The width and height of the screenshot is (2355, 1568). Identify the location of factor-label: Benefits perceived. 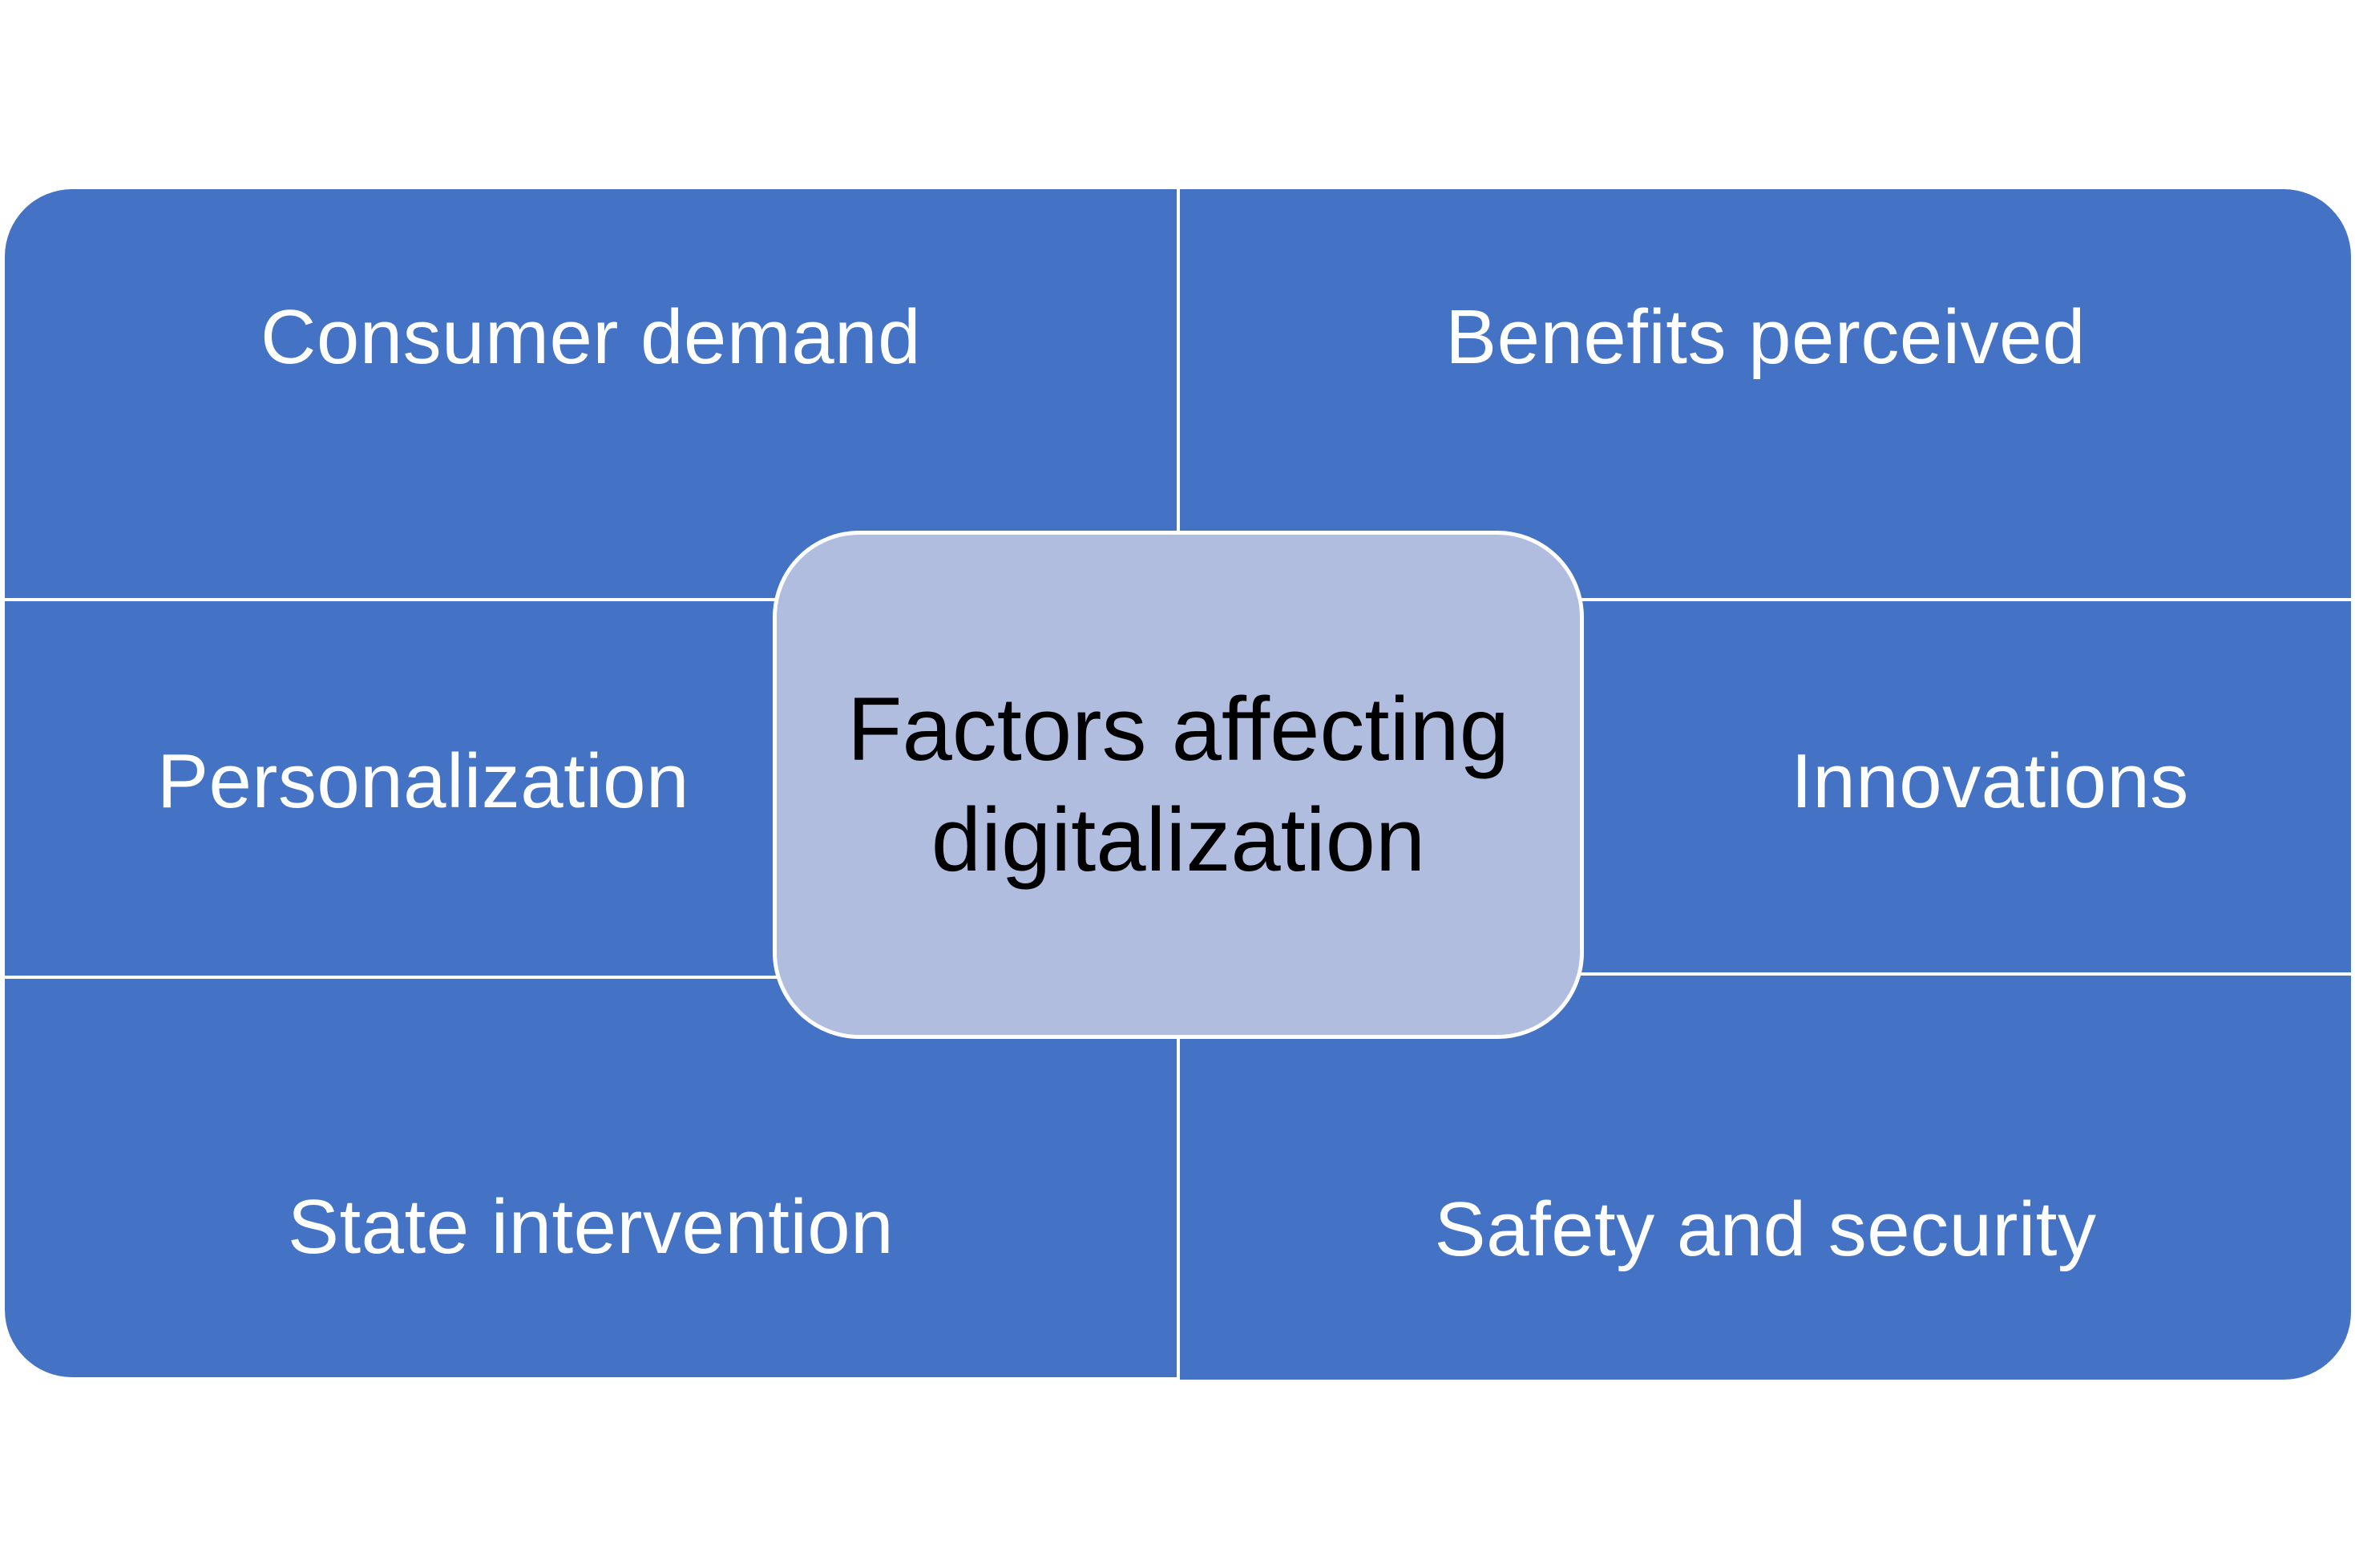
(1765, 337).